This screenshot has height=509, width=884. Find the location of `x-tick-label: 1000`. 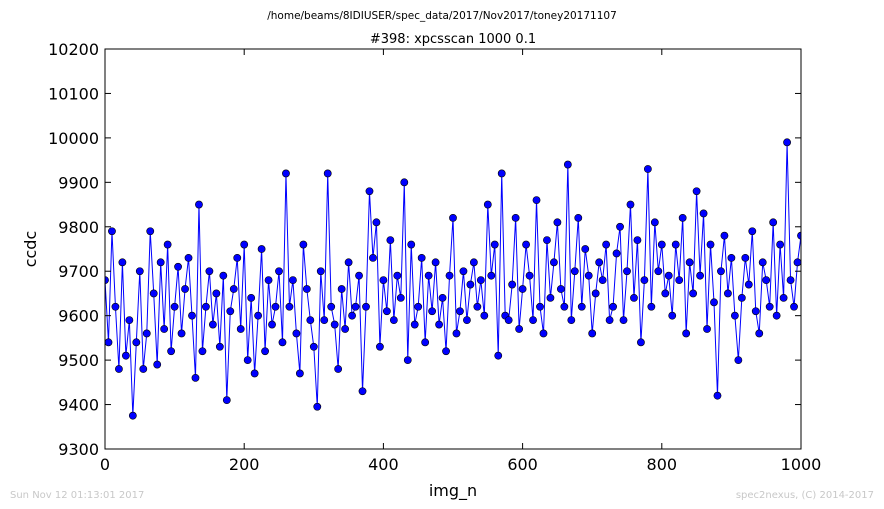

x-tick-label: 1000 is located at coordinates (801, 464).